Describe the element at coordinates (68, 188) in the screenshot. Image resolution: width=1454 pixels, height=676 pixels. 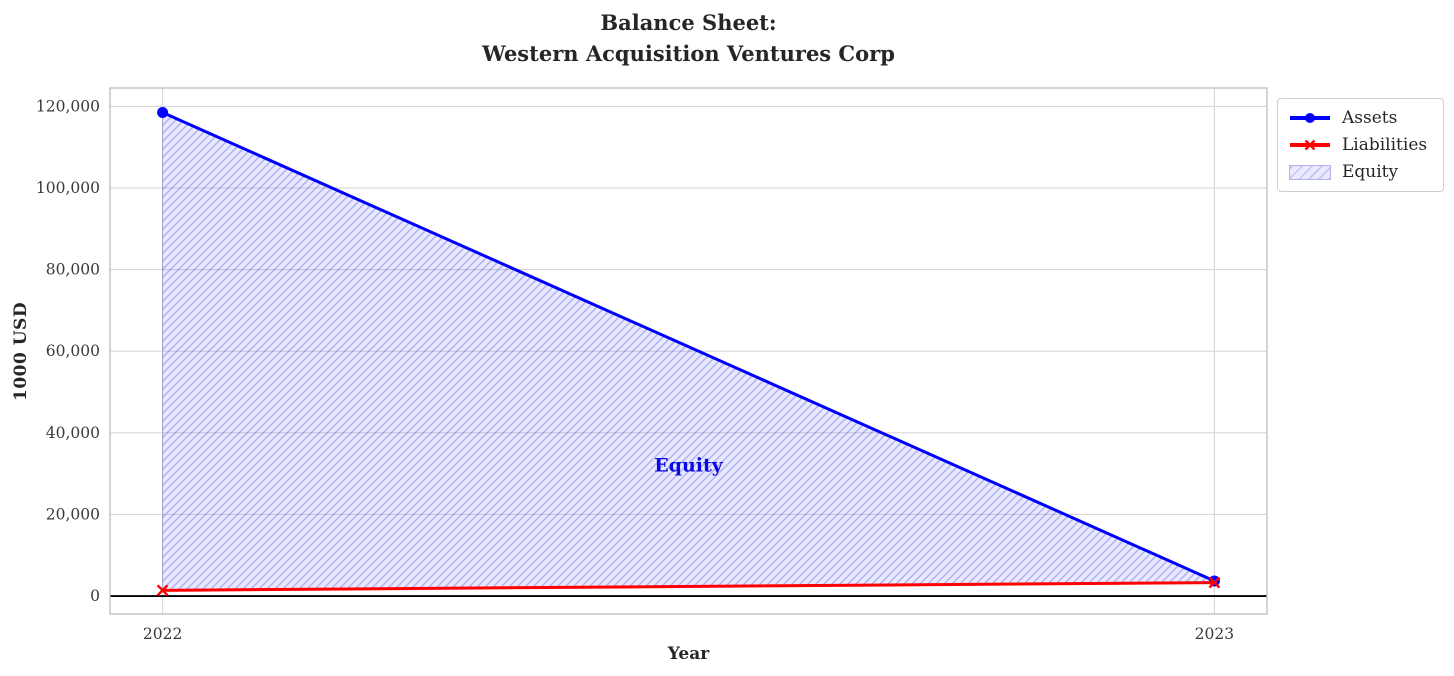
I see `y-tick-label: 100,000` at that location.